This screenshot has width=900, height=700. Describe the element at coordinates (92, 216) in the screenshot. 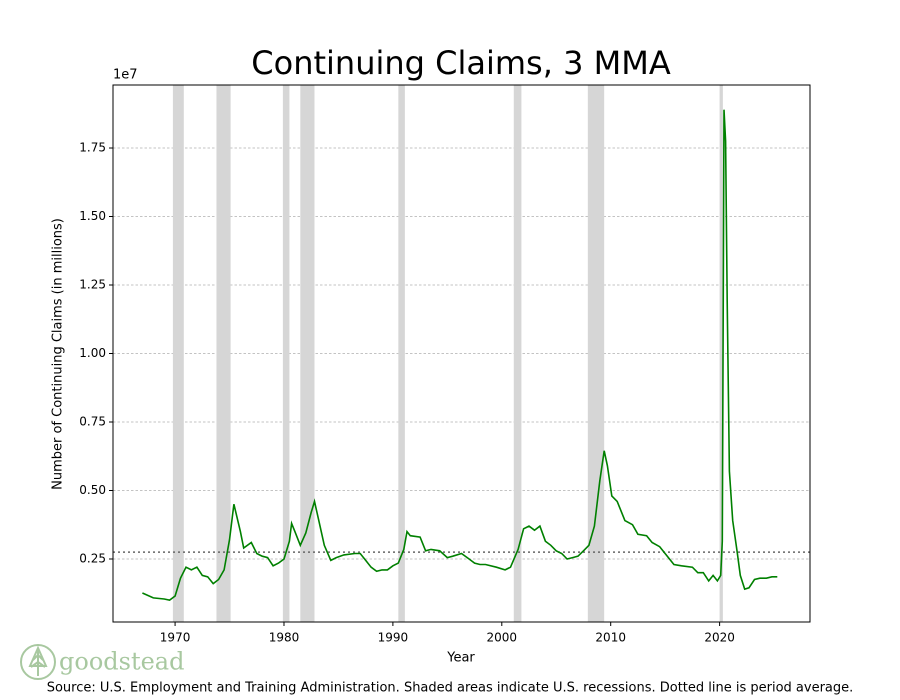

I see `y-tick-label: 1.50` at that location.